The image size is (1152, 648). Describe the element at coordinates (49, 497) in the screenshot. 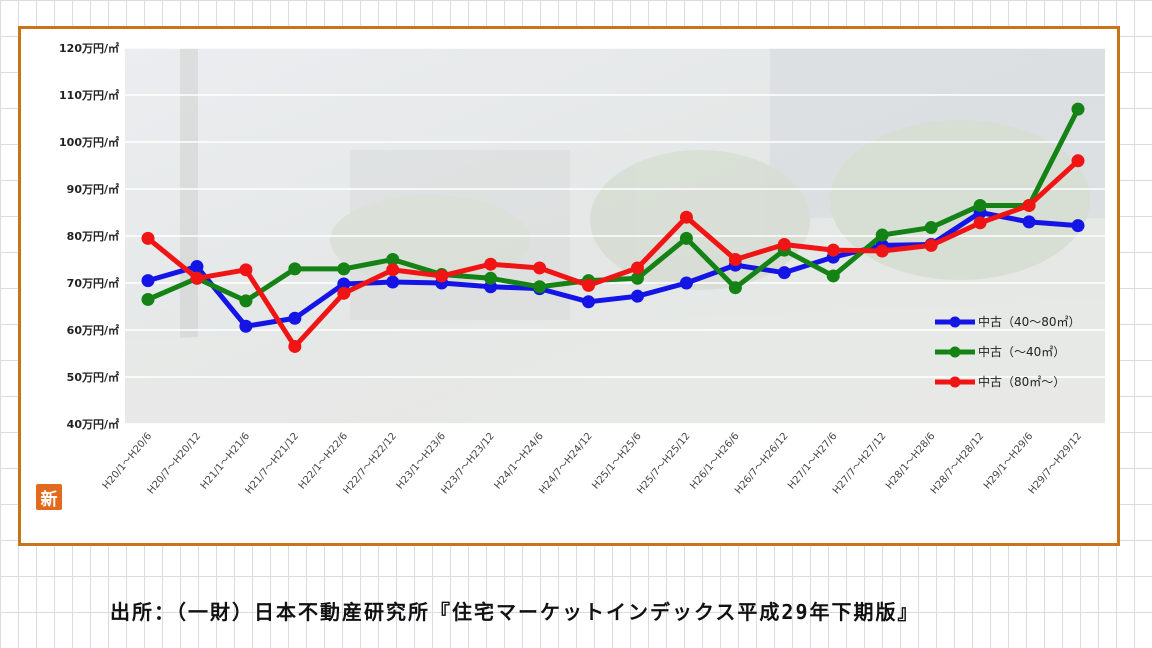

I see `new-badge: 新` at that location.